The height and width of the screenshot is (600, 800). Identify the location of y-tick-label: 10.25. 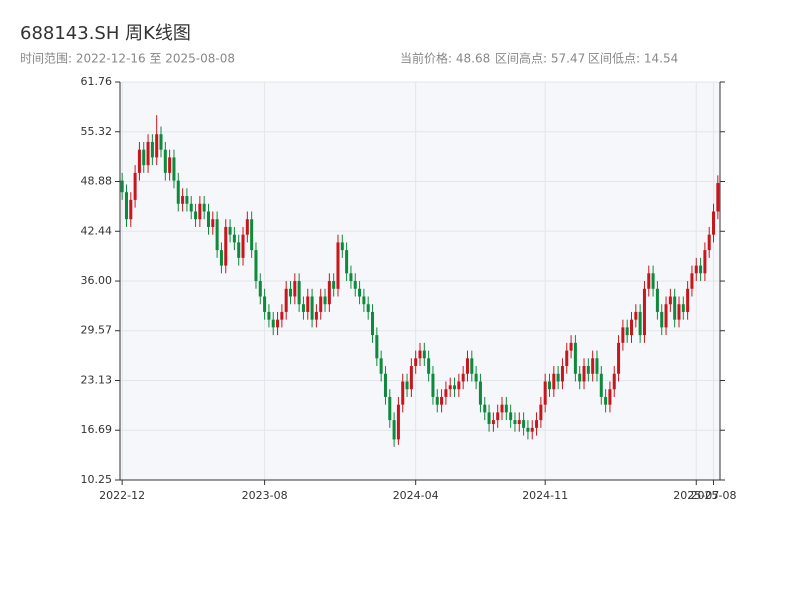
(97, 479).